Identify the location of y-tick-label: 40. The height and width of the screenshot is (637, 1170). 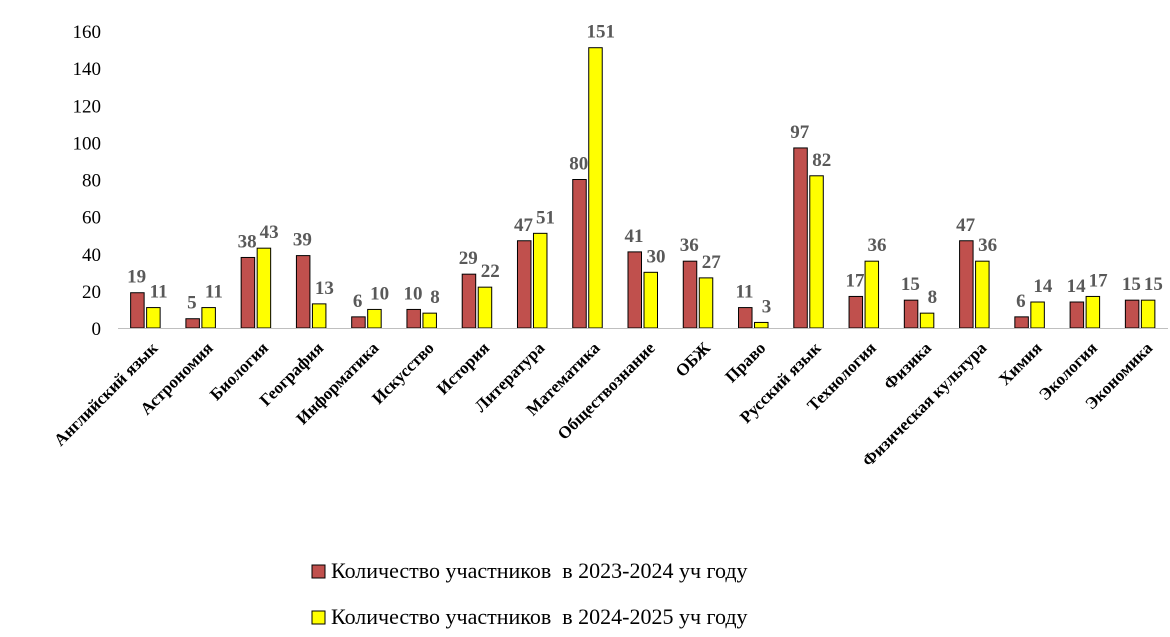
(91, 255).